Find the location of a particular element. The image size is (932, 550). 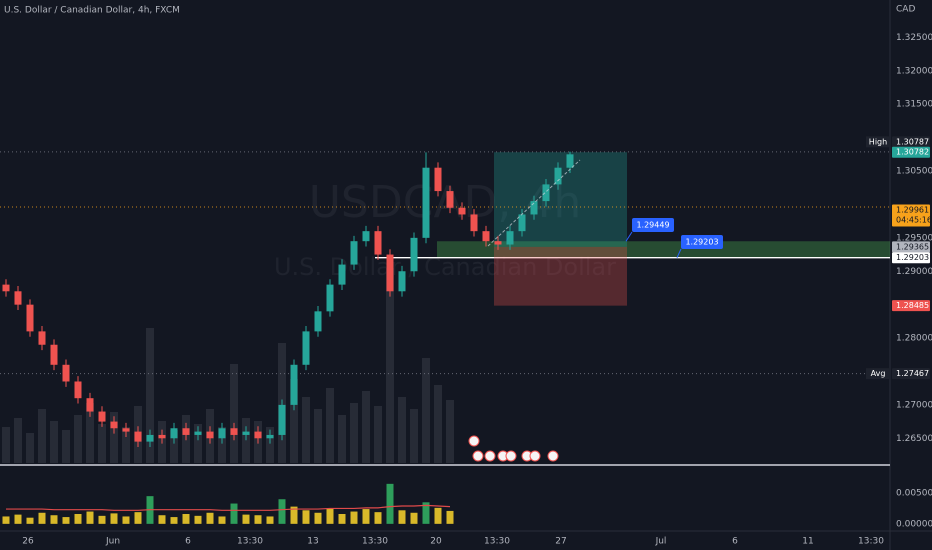

y-tick-label: 1.30500 is located at coordinates (914, 172).